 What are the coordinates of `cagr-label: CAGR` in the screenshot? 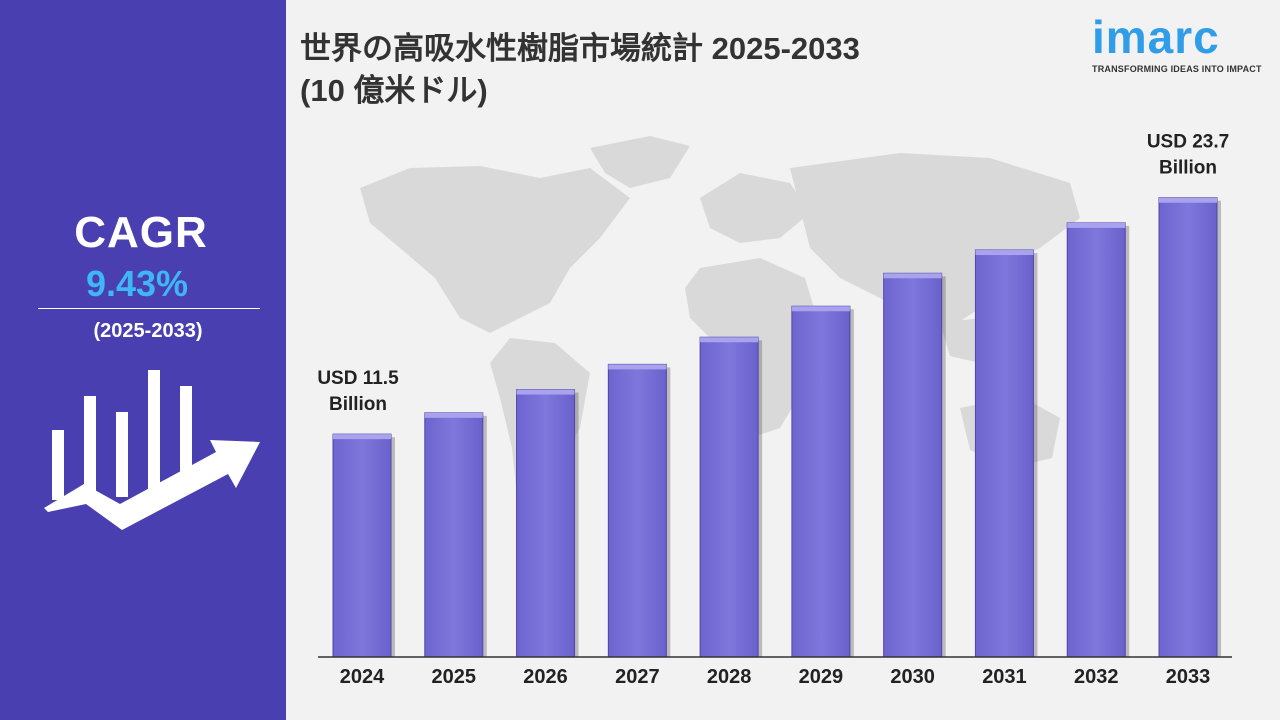 It's located at (141, 232).